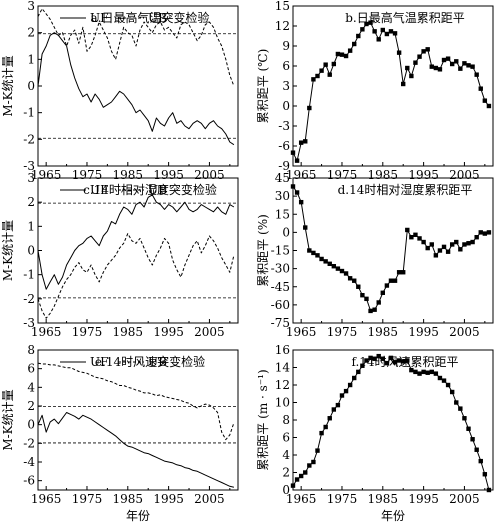  I want to click on y-tick-label-a: 1, so click(31, 59).